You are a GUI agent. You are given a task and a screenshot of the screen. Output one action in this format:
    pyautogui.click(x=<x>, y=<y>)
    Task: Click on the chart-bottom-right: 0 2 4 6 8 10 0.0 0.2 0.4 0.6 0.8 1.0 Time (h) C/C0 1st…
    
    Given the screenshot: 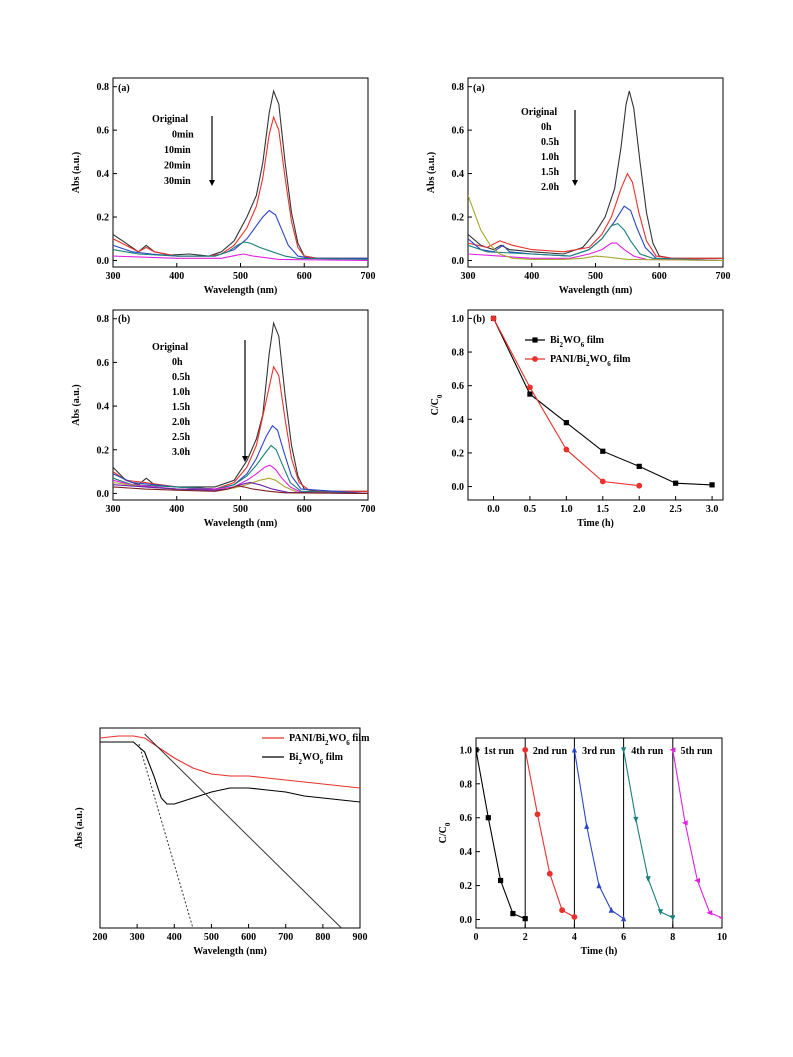 What is the action you would take?
    pyautogui.click(x=582, y=847)
    